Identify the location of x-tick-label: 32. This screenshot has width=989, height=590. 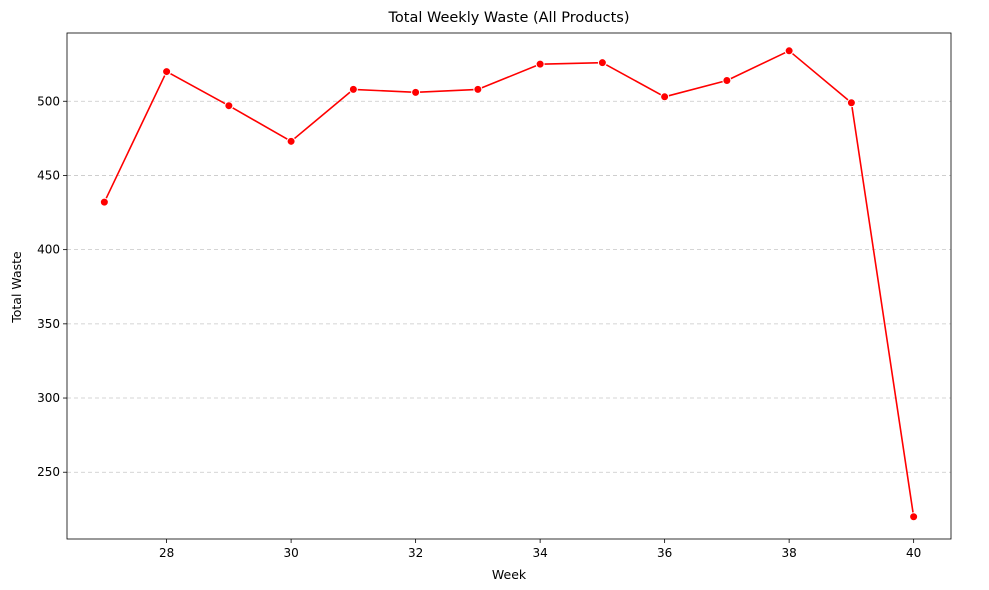
(415, 553).